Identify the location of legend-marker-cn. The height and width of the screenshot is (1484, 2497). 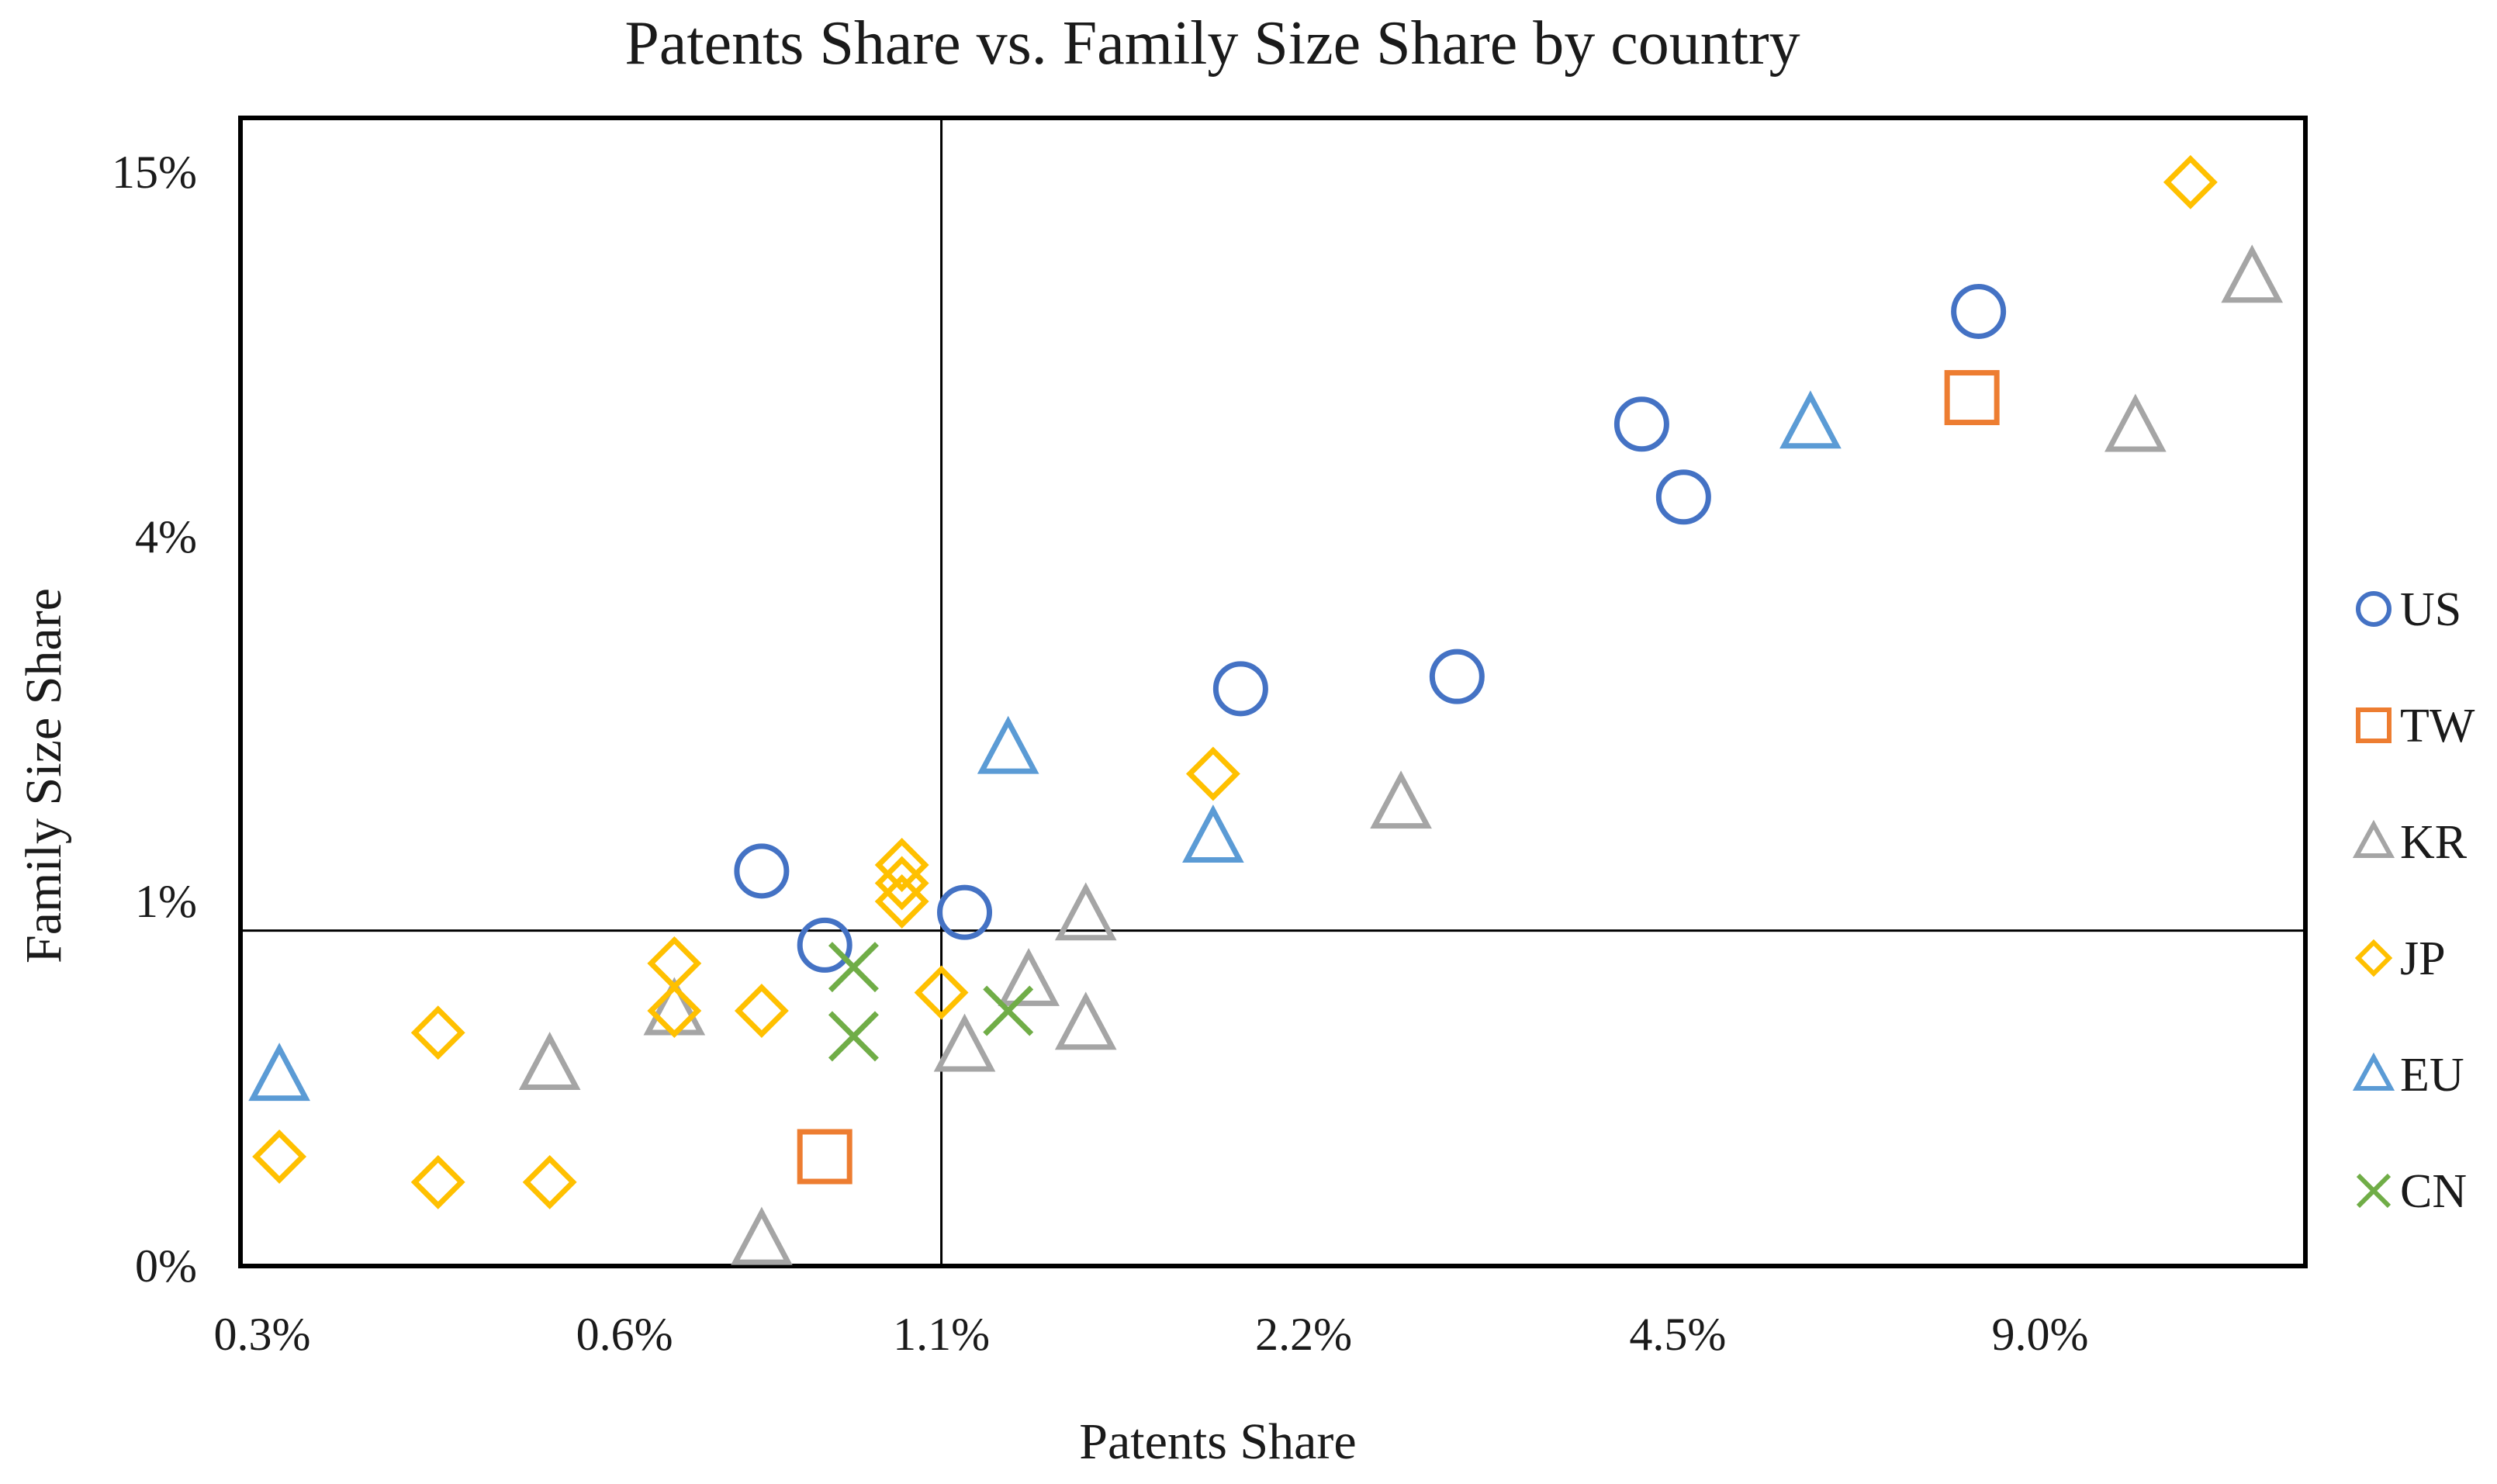
(2374, 1191).